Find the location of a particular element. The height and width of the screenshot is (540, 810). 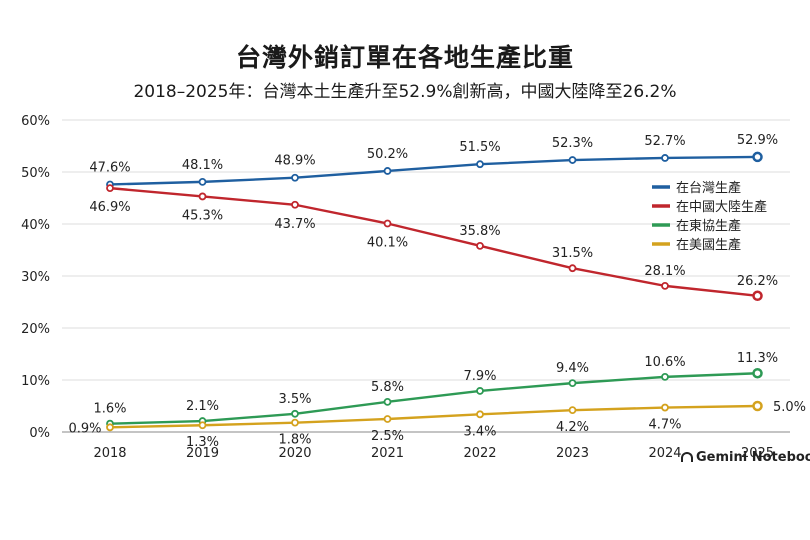

data-label: 46.9% is located at coordinates (109, 207).